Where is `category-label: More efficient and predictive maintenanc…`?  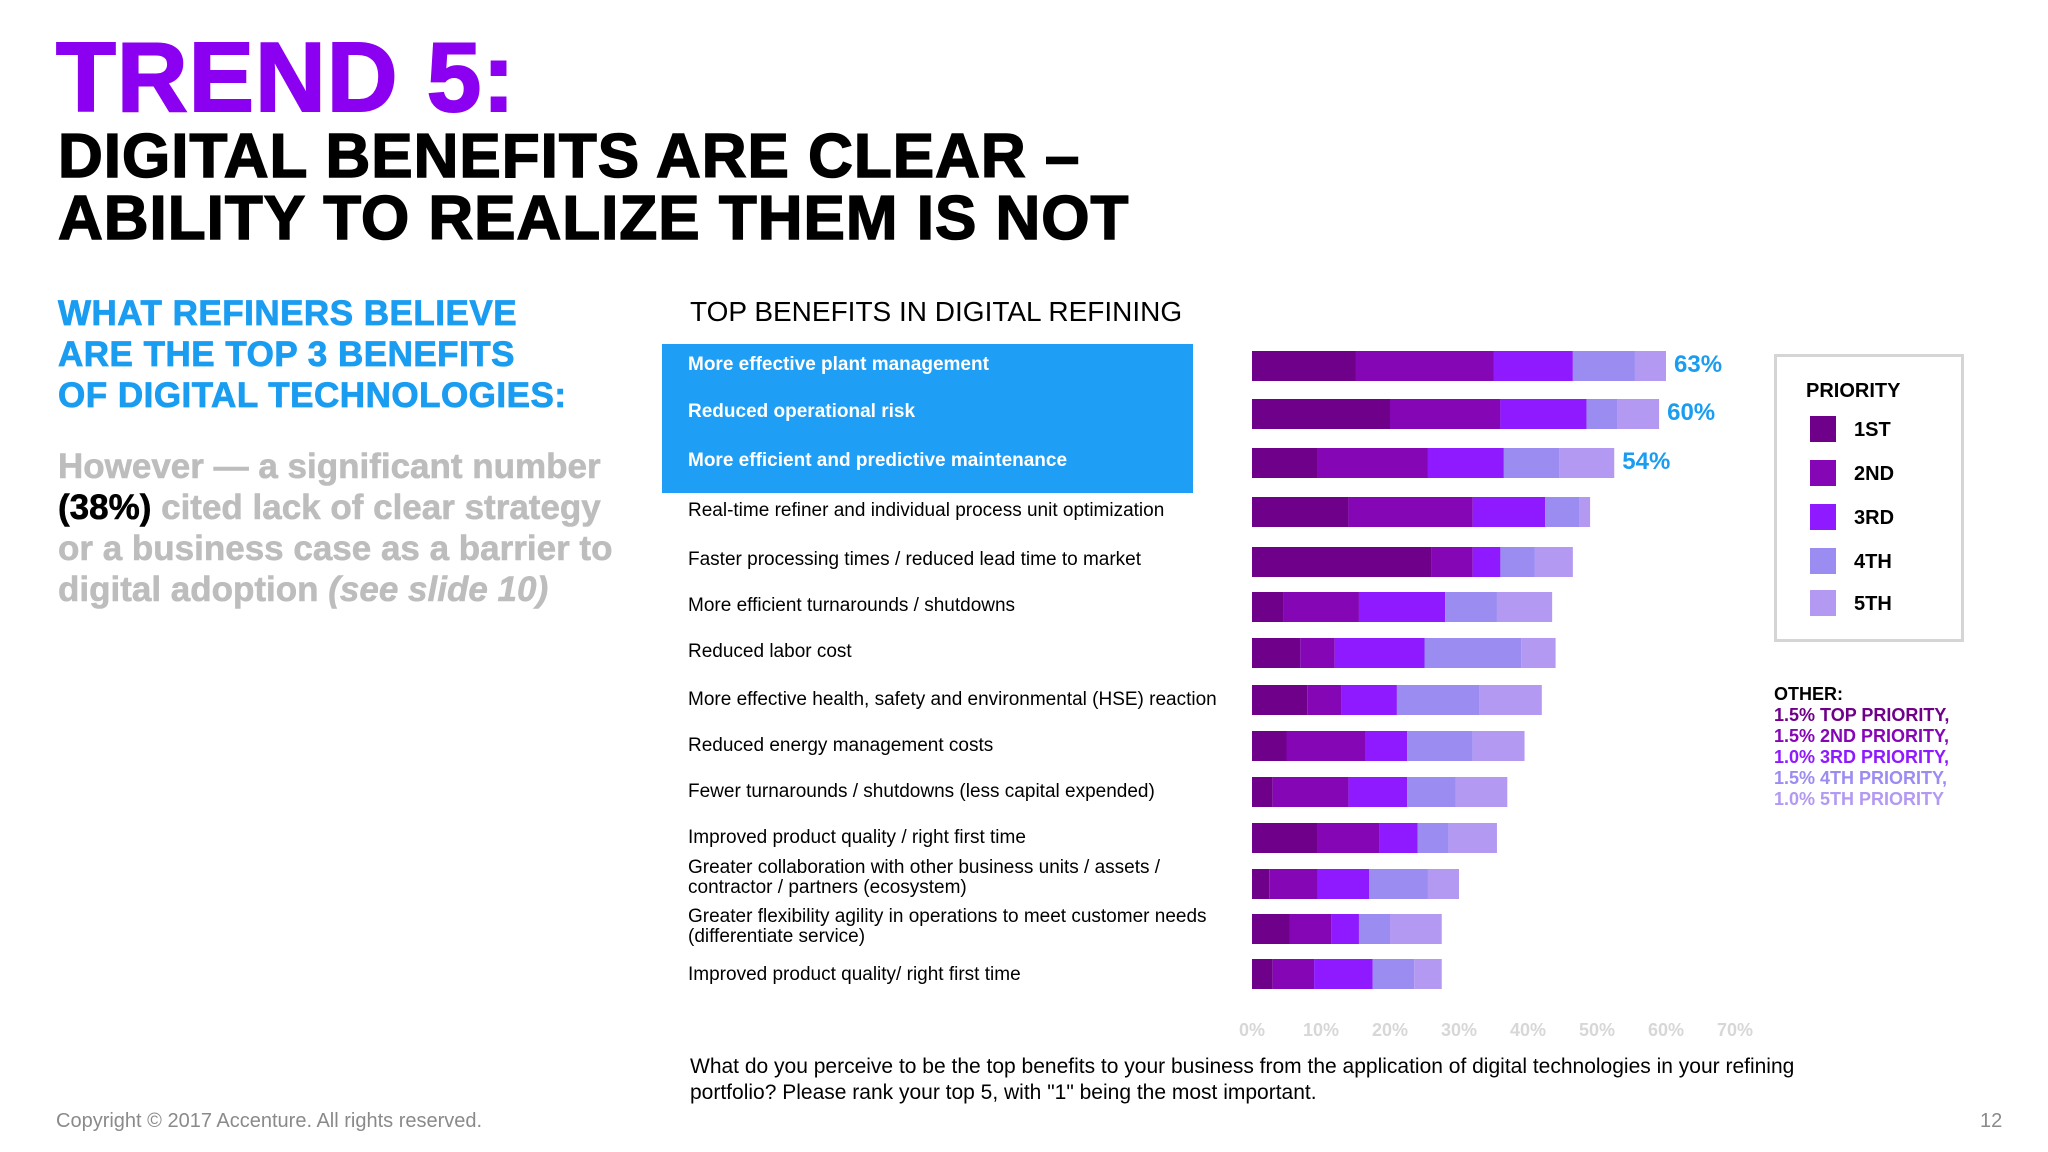 category-label: More efficient and predictive maintenanc… is located at coordinates (878, 460).